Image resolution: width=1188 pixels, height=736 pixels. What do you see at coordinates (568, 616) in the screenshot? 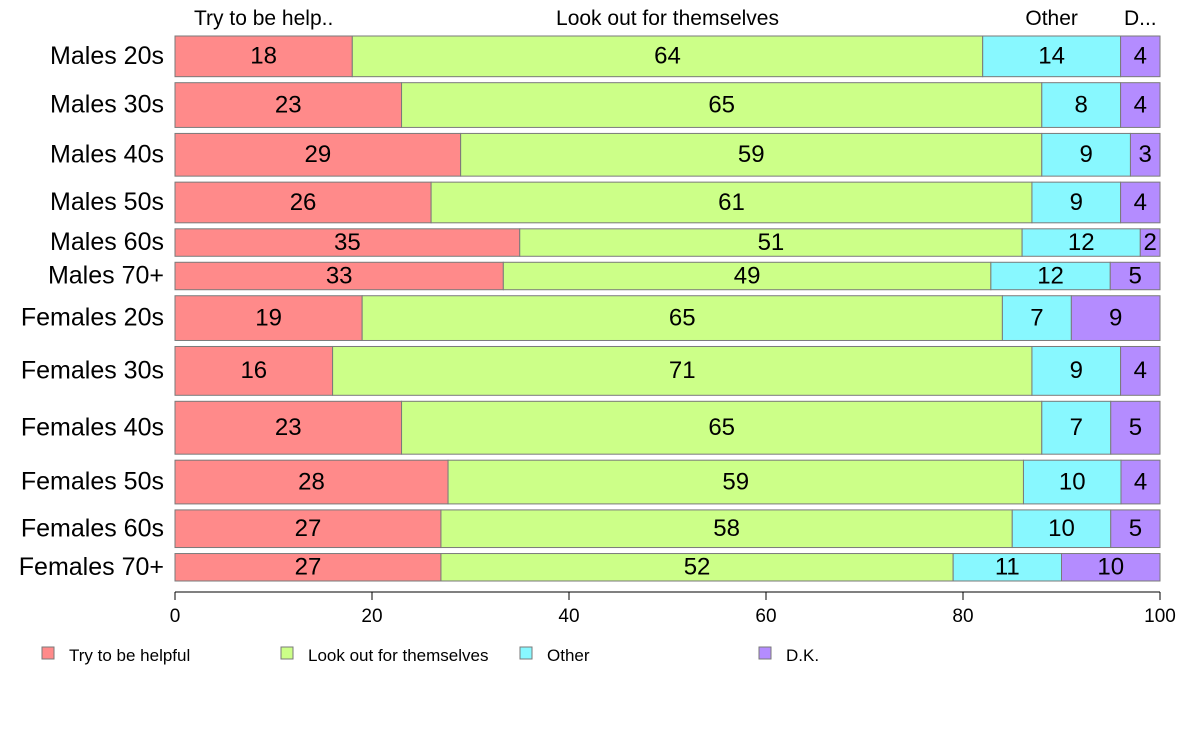
I see `x-tick-label: 40` at bounding box center [568, 616].